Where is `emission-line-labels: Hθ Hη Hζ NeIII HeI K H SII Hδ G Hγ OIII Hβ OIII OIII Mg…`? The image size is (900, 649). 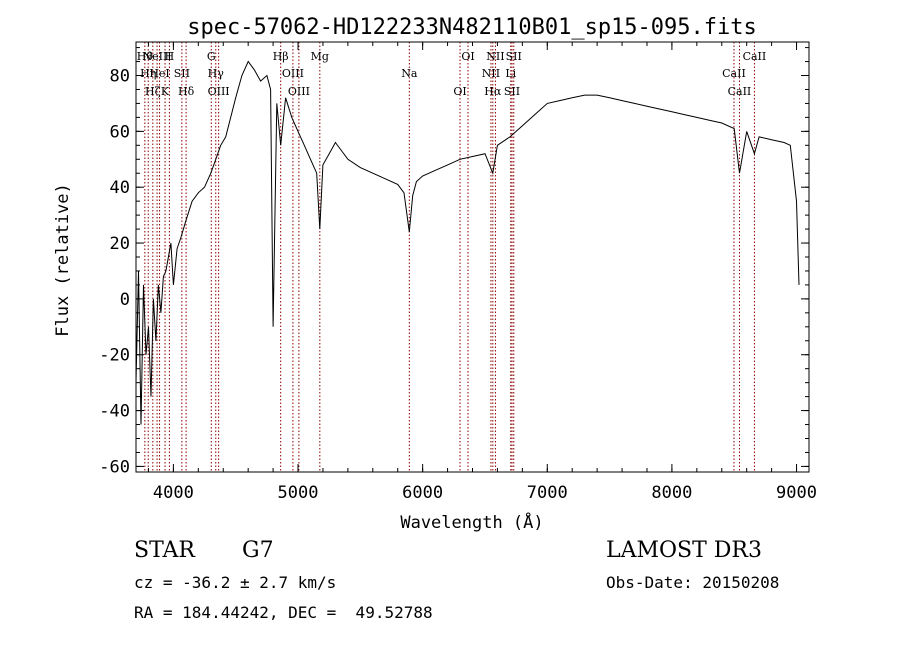
emission-line-labels: Hθ Hη Hζ NeIII HeI K H SII Hδ G Hγ OIII Hβ OIII OIII Mg… is located at coordinates (452, 74).